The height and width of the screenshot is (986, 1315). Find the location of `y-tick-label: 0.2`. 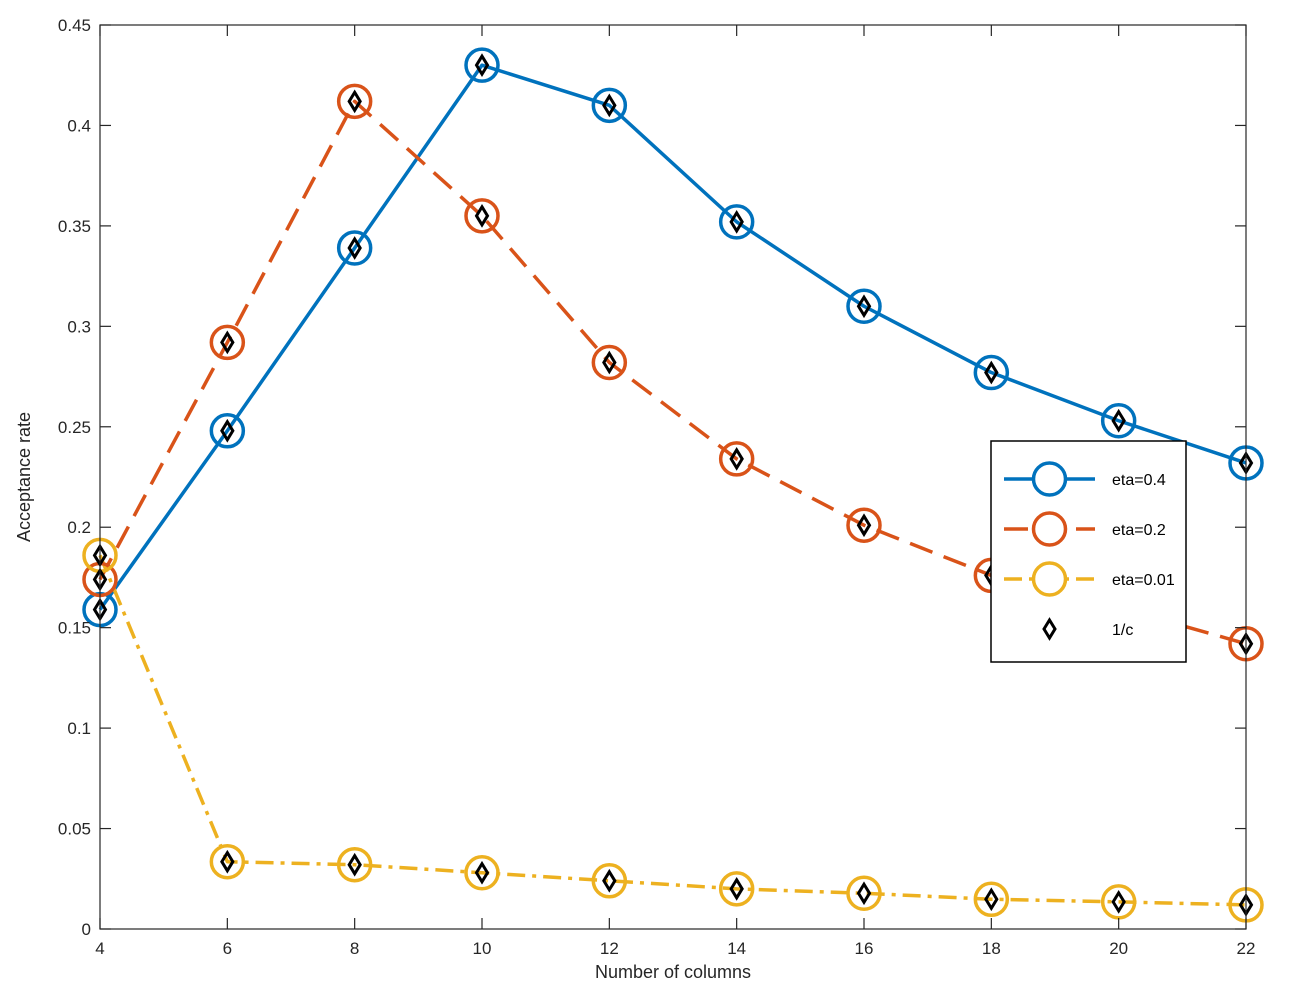

y-tick-label: 0.2 is located at coordinates (79, 527).